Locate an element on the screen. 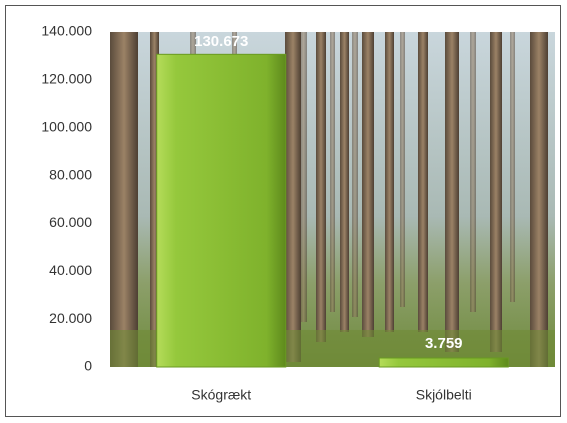 This screenshot has width=567, height=423. y-tick-label: 60.000 is located at coordinates (70, 222).